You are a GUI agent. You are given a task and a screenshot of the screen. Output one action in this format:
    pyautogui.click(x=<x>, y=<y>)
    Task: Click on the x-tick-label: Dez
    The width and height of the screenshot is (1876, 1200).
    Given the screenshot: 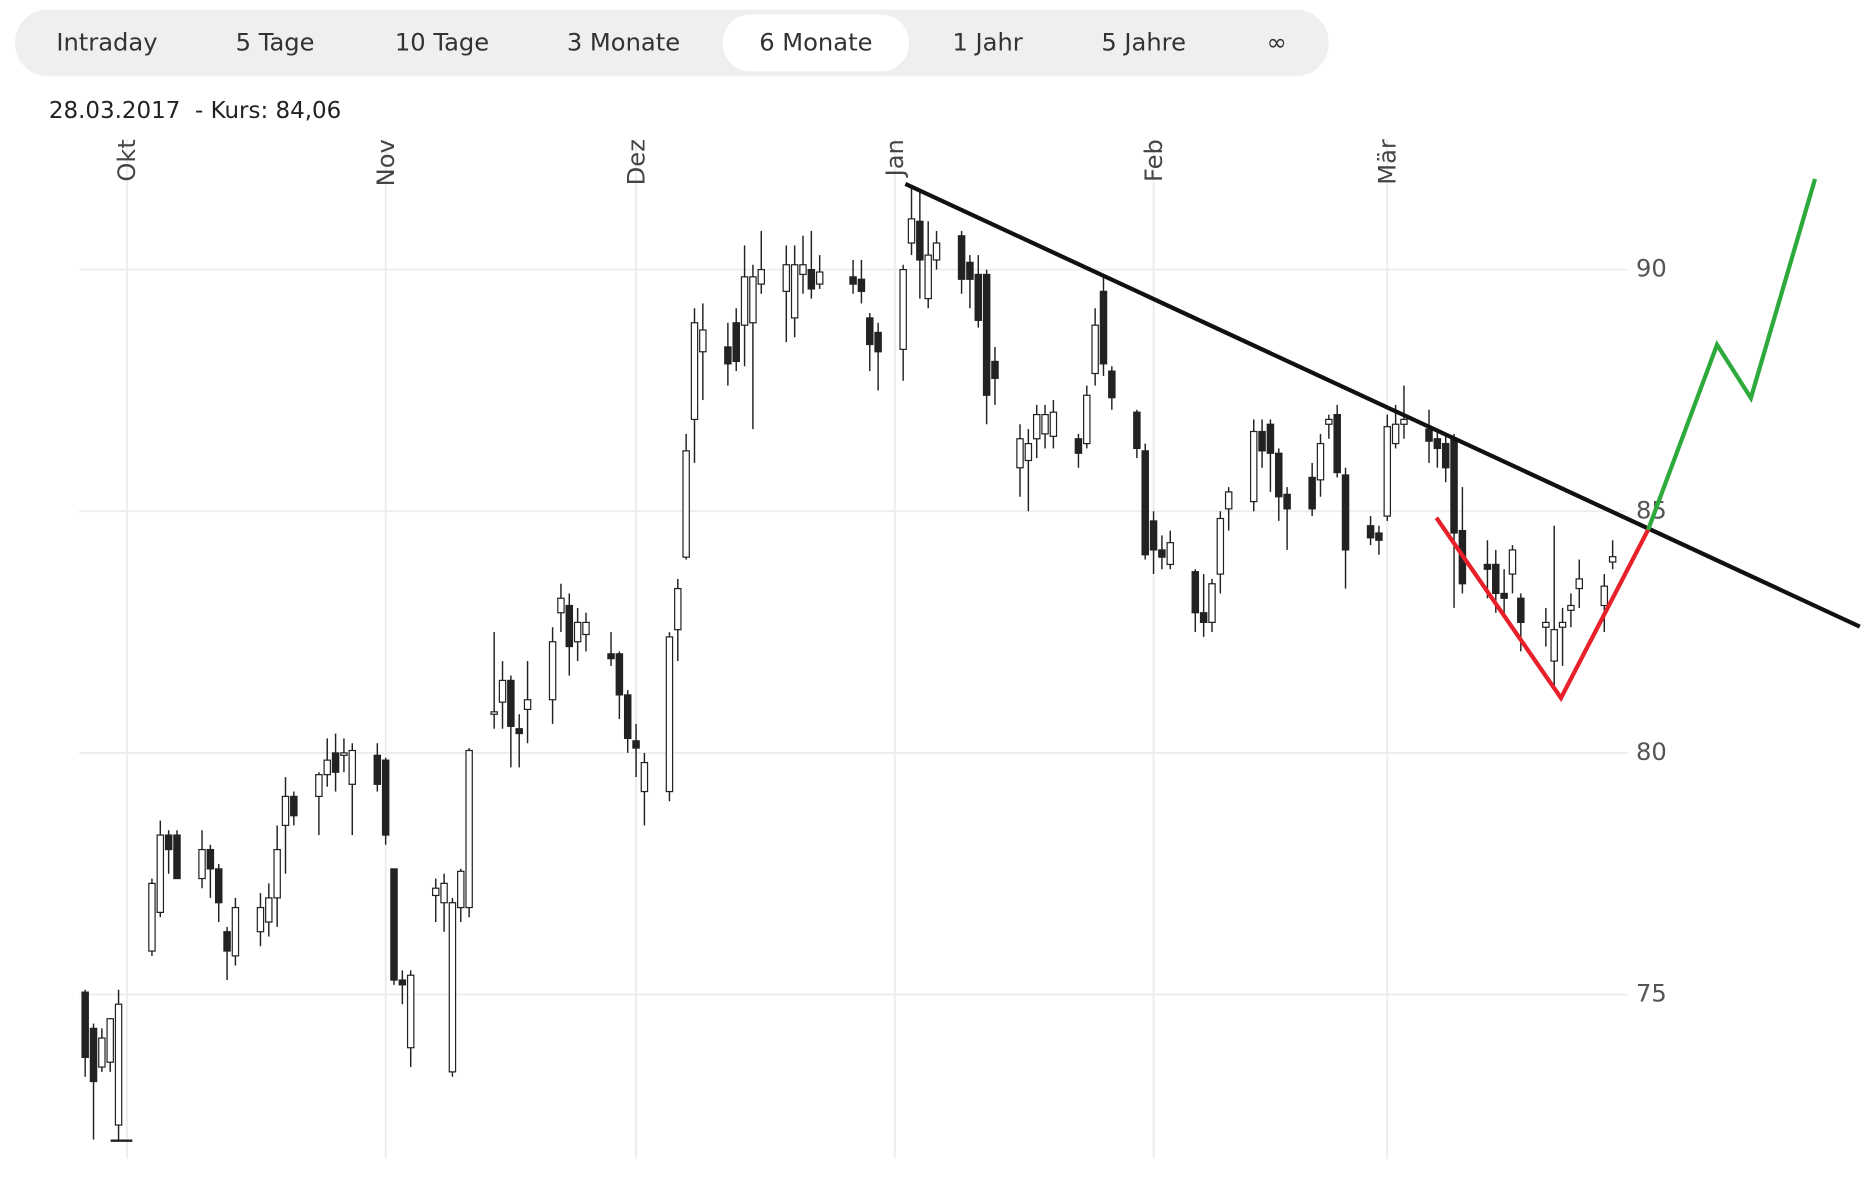 What is the action you would take?
    pyautogui.click(x=636, y=162)
    